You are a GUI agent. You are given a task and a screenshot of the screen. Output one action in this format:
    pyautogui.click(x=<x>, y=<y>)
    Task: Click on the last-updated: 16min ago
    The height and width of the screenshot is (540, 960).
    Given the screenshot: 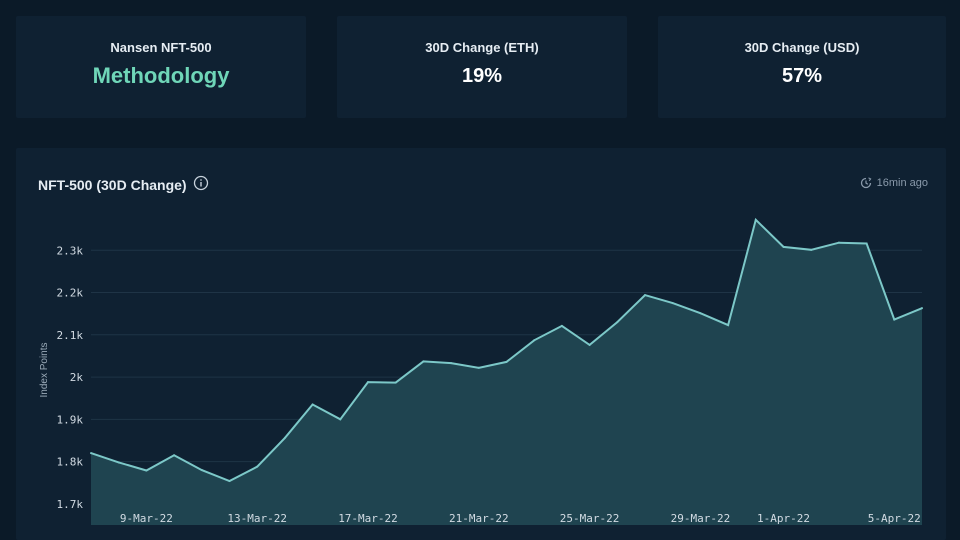 What is the action you would take?
    pyautogui.click(x=894, y=183)
    